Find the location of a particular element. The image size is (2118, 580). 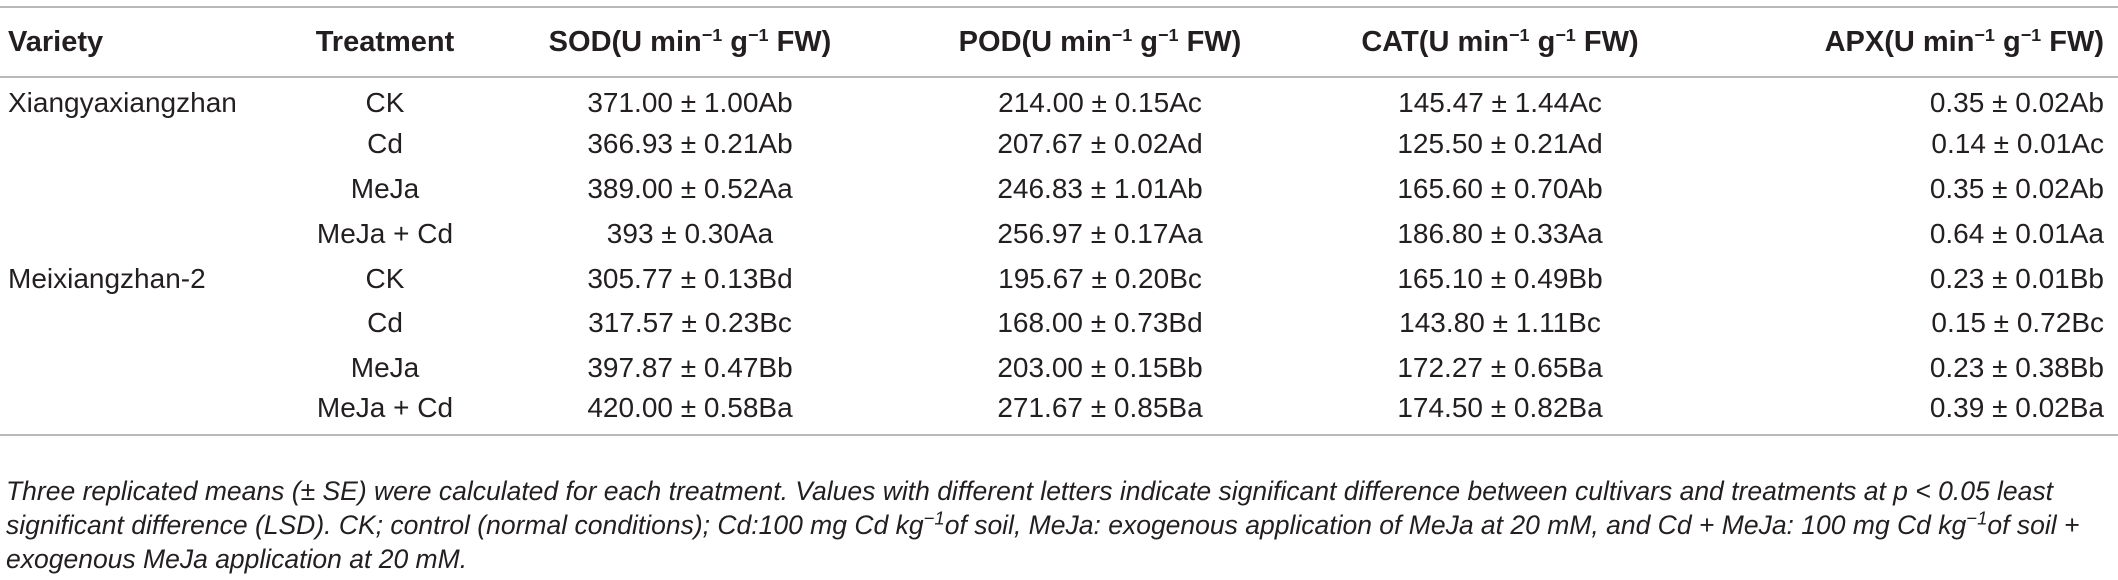

cell-apx: 0.14 ± 0.01Ac is located at coordinates (2017, 144).